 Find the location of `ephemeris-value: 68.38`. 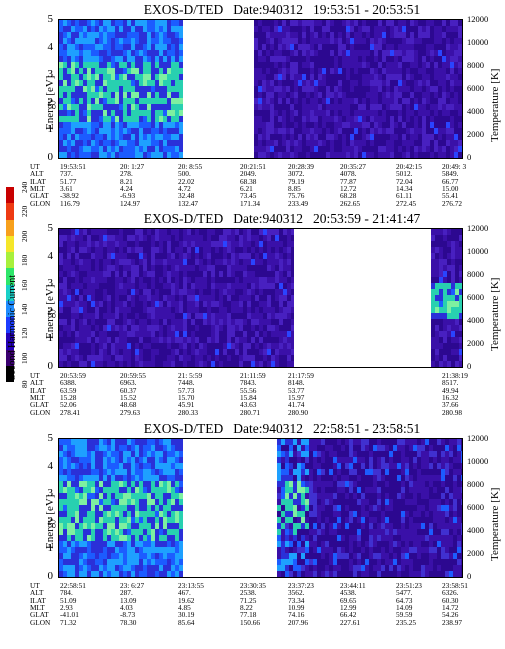

ephemeris-value: 68.38 is located at coordinates (248, 181).